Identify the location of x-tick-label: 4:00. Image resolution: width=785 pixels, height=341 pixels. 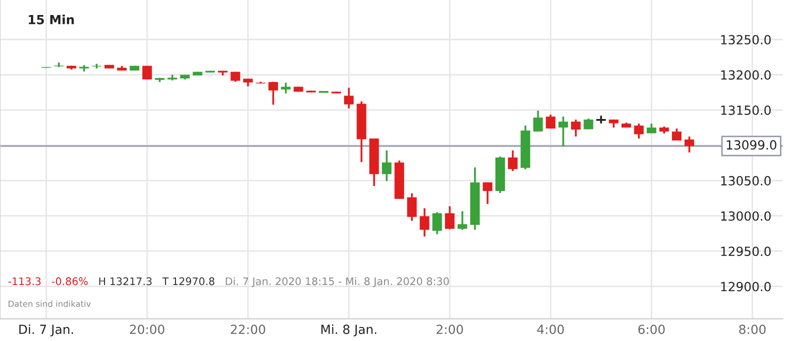
(550, 329).